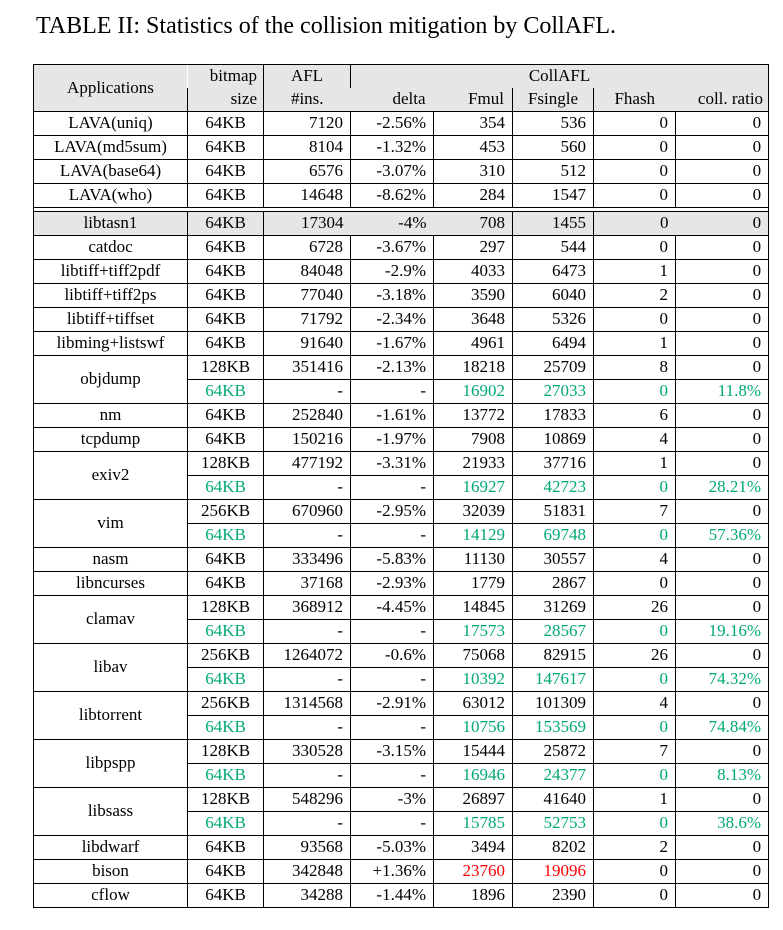  I want to click on fsingle-cell: 17833, so click(553, 415).